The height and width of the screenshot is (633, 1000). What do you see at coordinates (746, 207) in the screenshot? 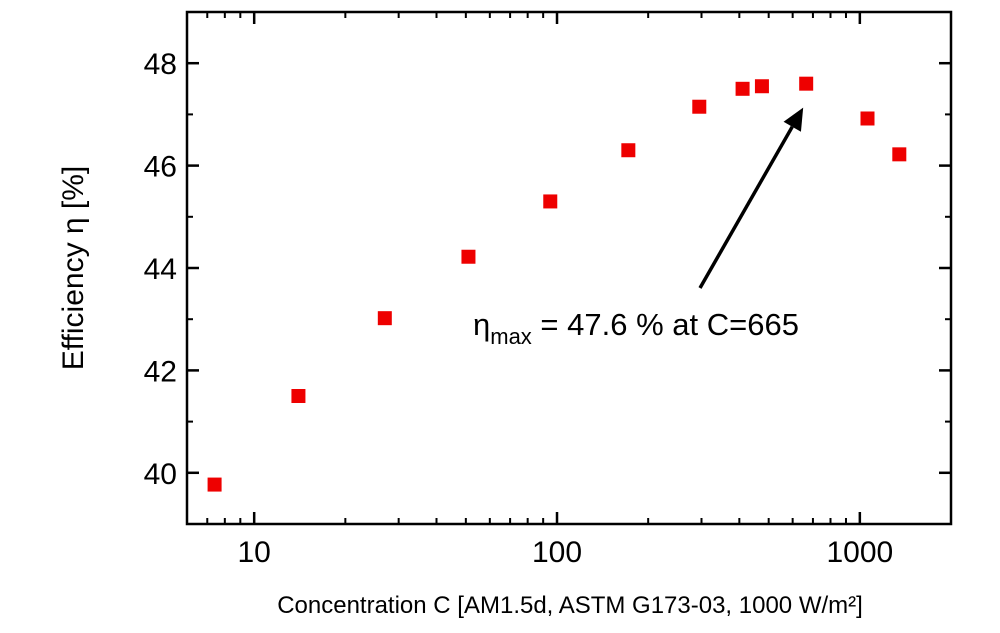
I see `arrow-shaft` at bounding box center [746, 207].